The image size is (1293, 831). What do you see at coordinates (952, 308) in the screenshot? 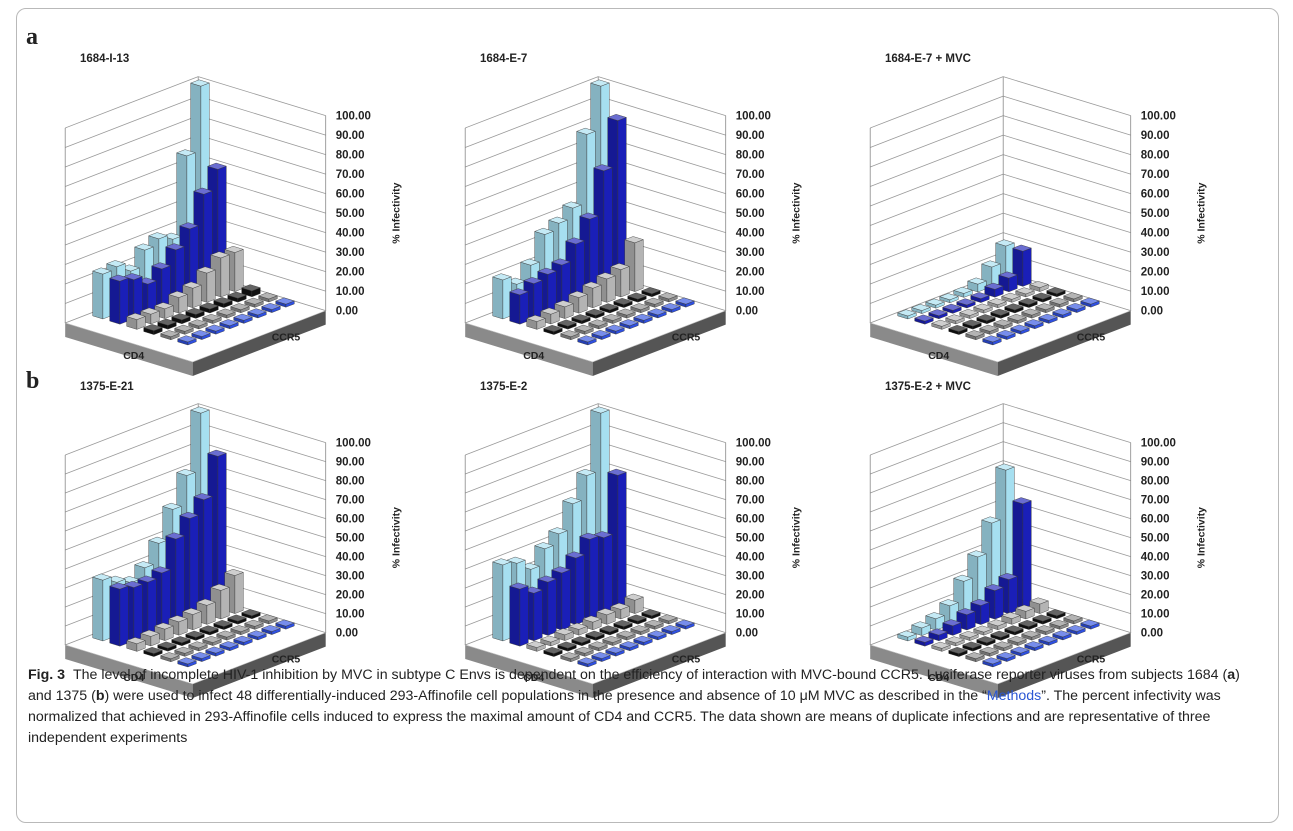
I see `bar-row2-col3` at bounding box center [952, 308].